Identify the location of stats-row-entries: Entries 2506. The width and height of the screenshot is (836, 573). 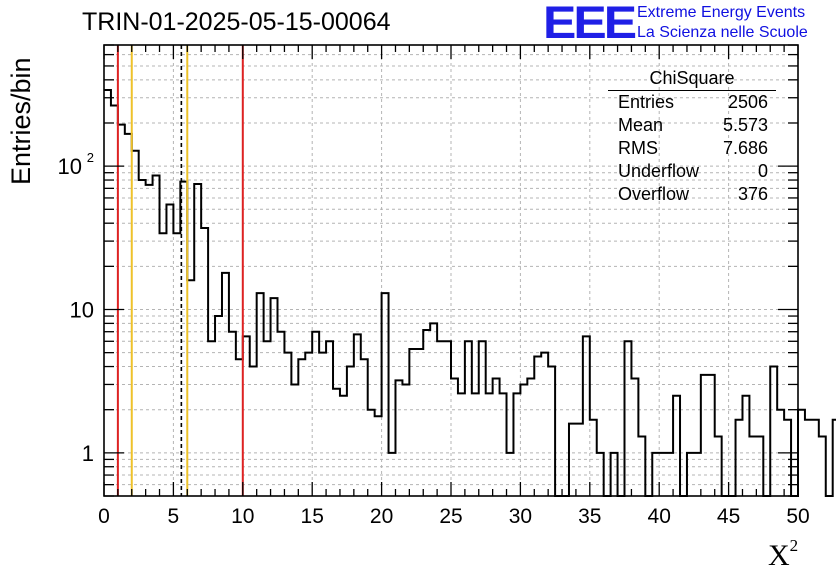
(692, 102).